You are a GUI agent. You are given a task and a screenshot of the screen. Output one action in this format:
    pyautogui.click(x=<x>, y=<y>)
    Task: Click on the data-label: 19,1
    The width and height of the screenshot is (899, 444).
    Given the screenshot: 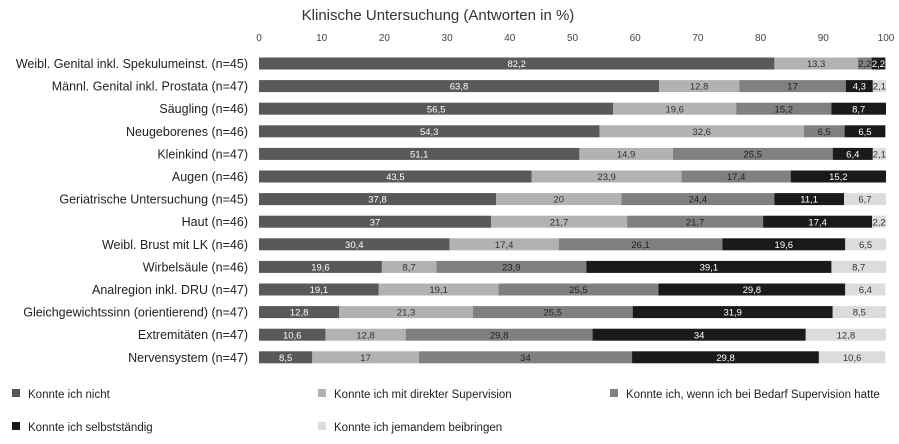 What is the action you would take?
    pyautogui.click(x=319, y=290)
    